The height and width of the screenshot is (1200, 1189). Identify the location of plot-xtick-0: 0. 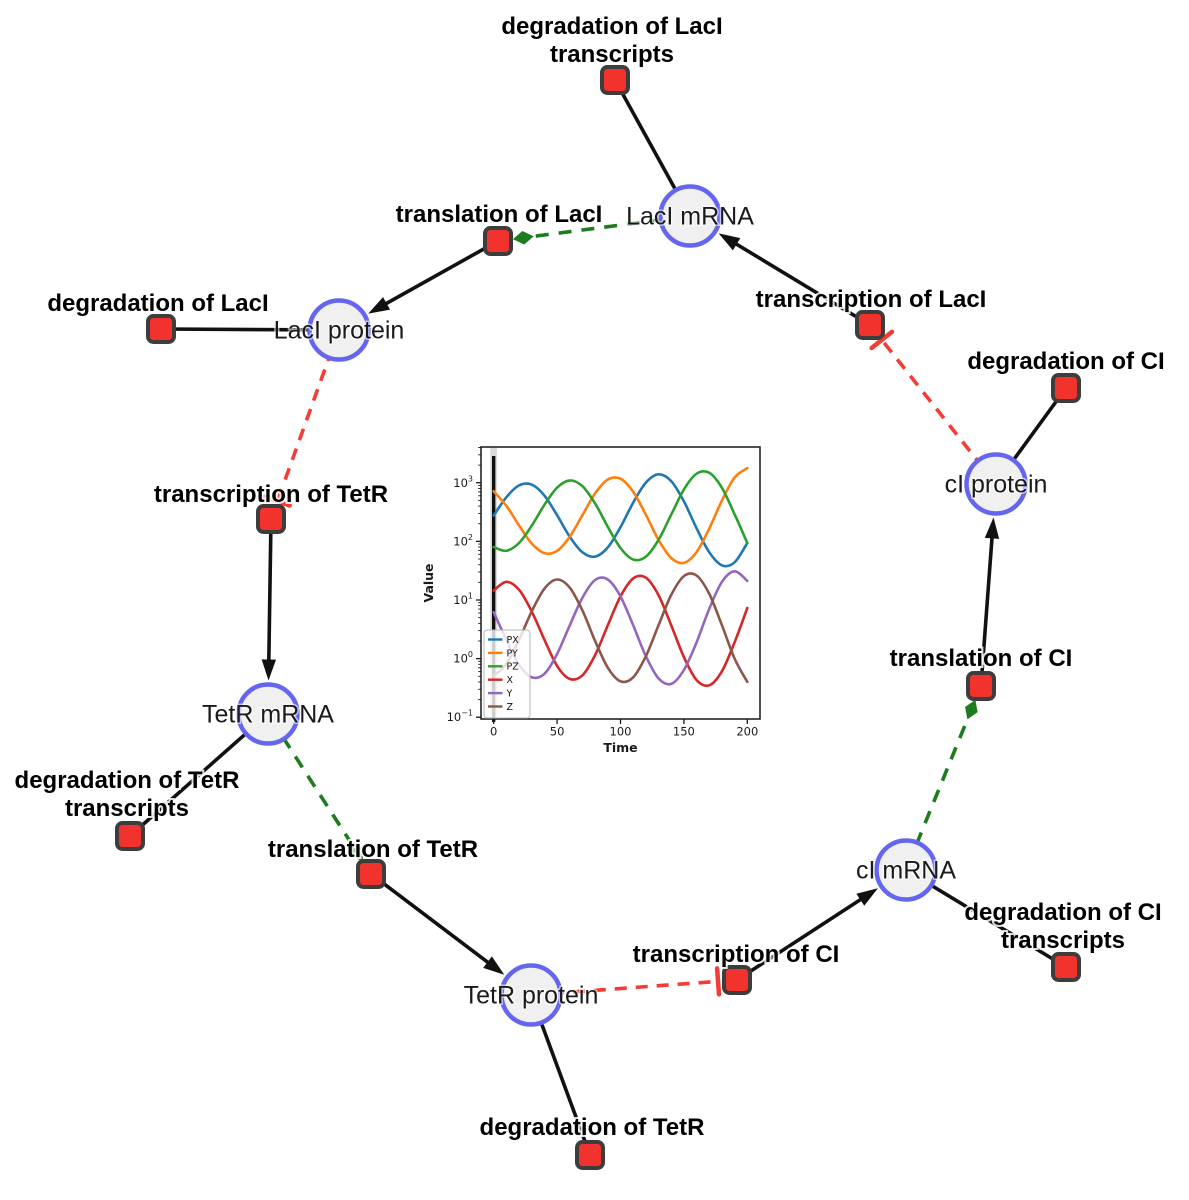
(493, 732).